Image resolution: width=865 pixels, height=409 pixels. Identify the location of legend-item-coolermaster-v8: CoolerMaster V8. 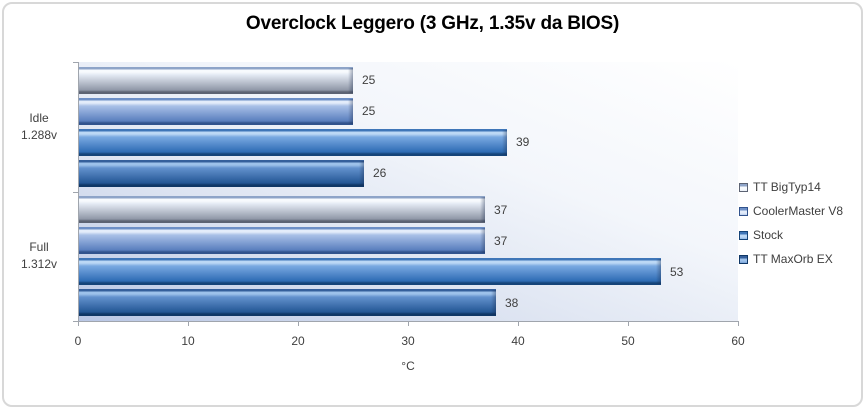
(791, 211).